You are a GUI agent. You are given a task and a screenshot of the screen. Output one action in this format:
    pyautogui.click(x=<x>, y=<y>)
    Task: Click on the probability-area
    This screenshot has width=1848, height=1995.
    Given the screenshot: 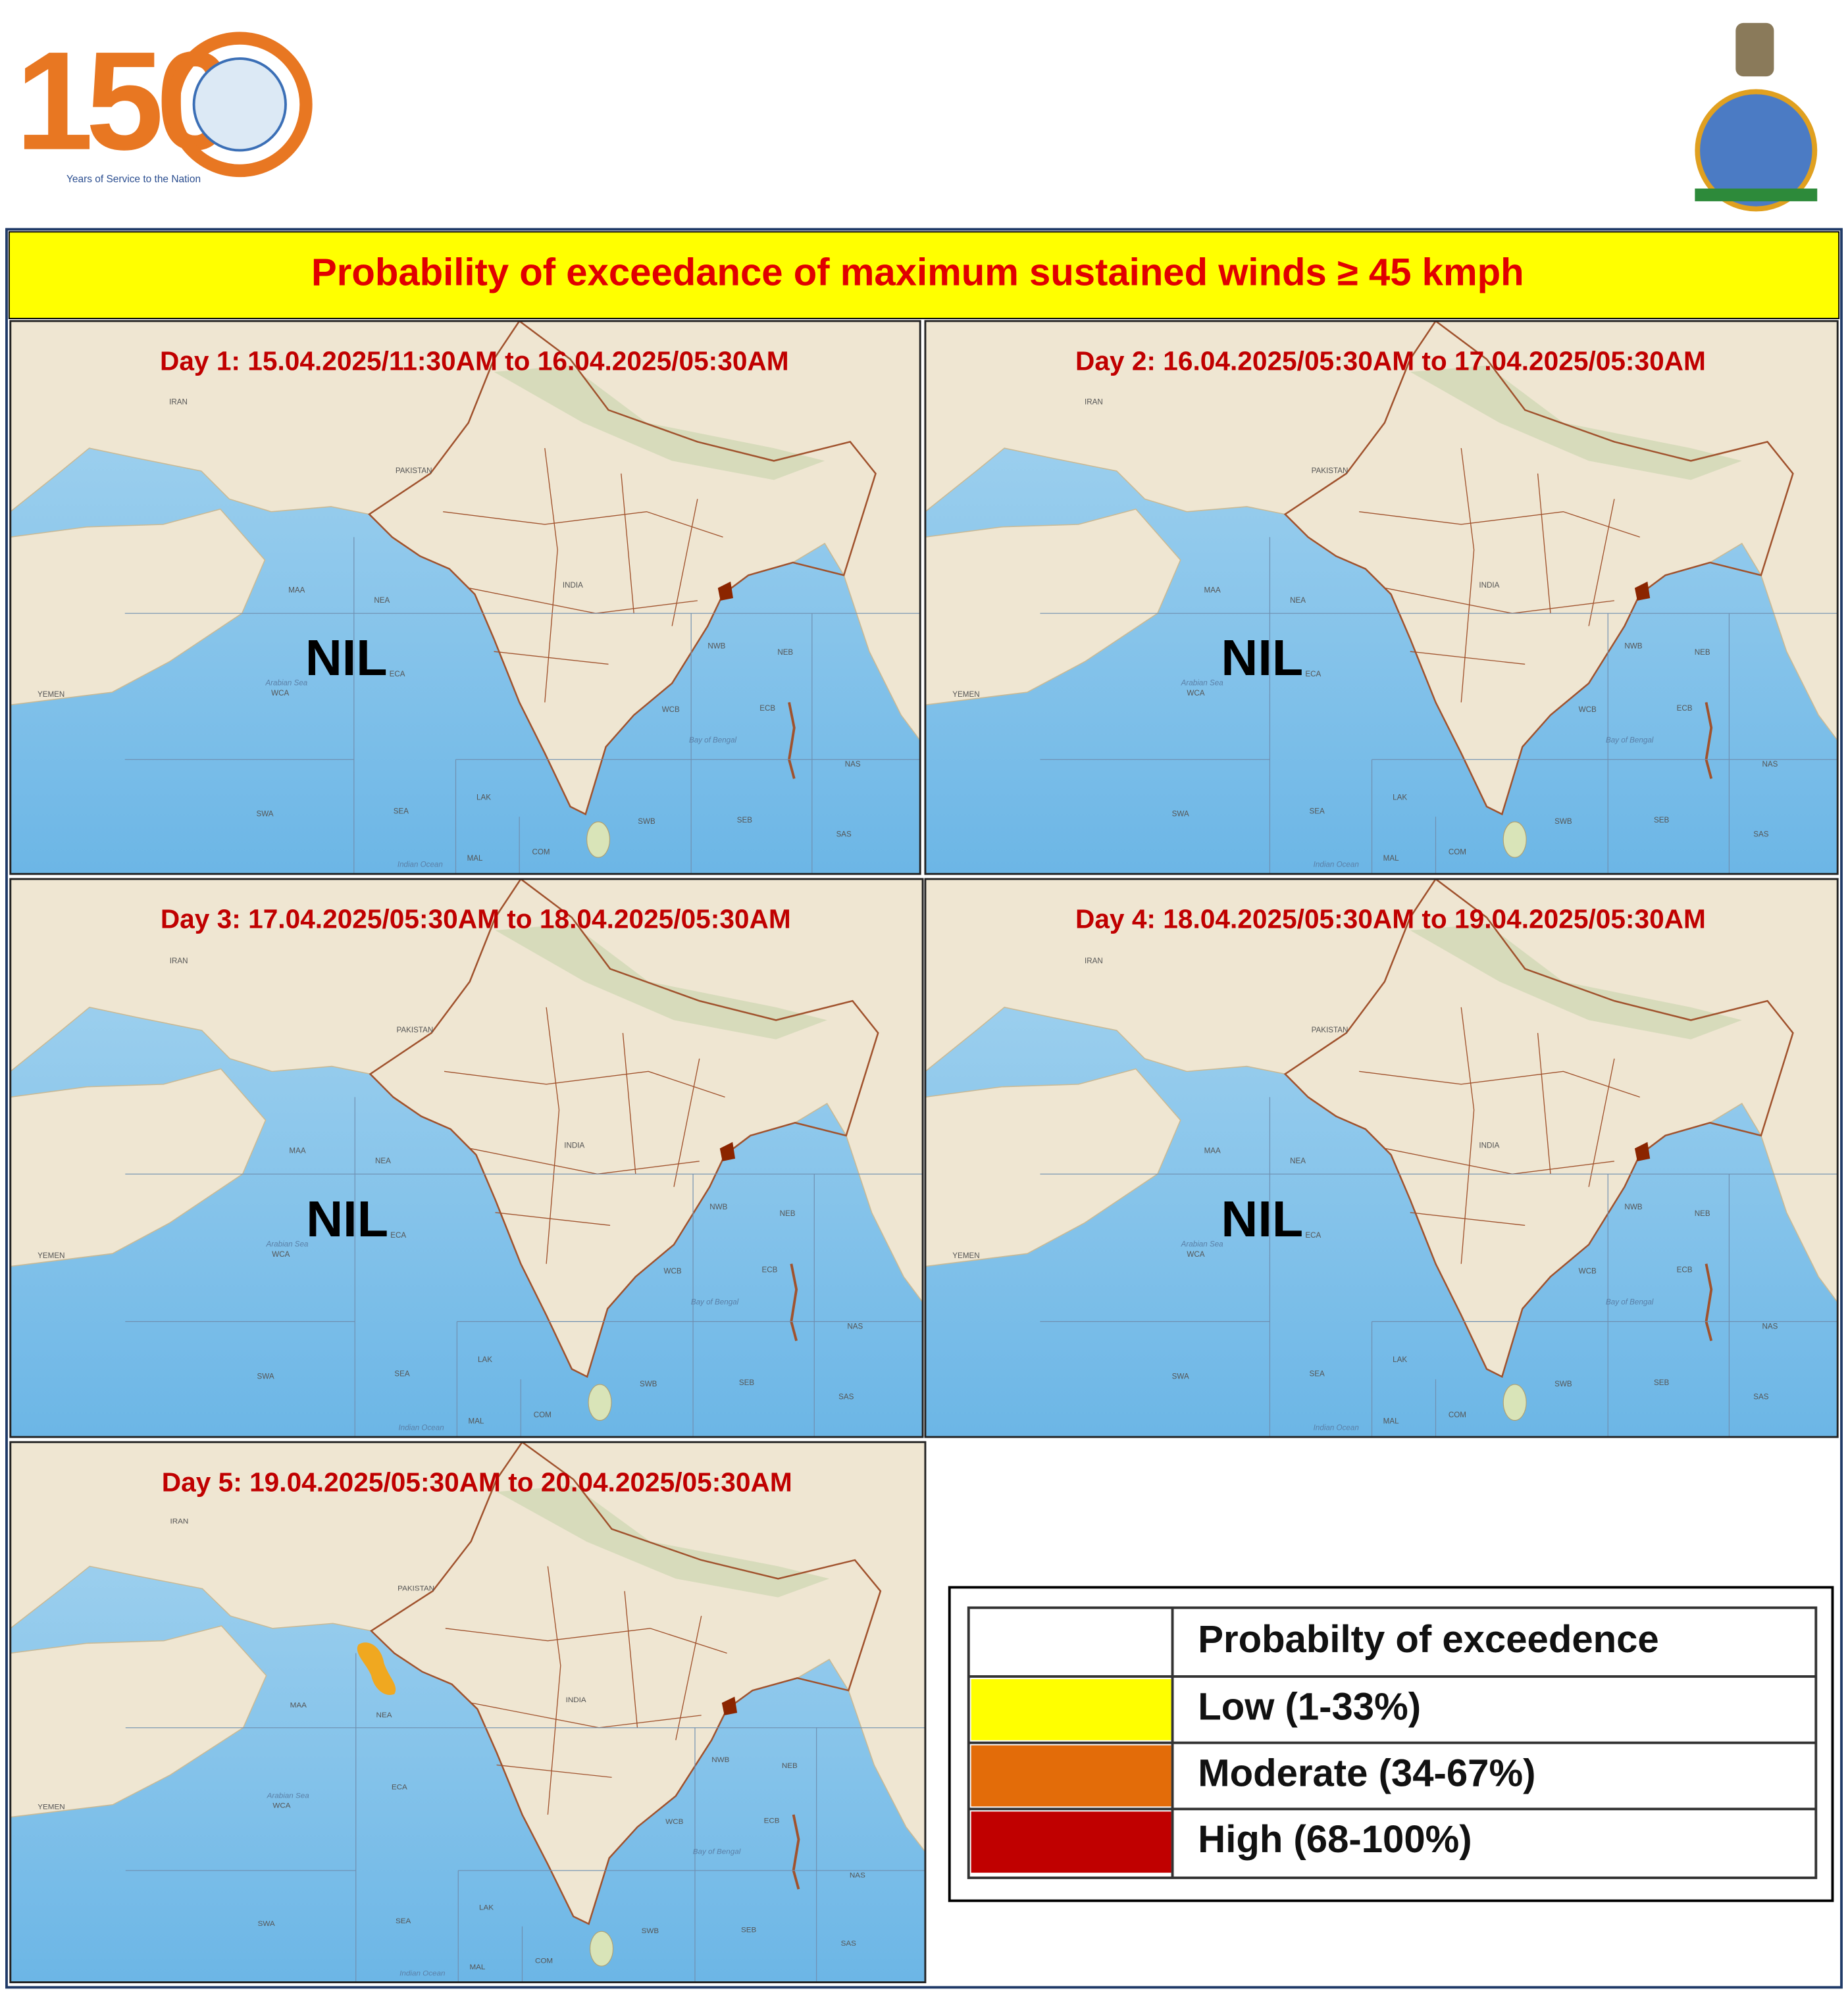 What is the action you would take?
    pyautogui.click(x=376, y=1669)
    